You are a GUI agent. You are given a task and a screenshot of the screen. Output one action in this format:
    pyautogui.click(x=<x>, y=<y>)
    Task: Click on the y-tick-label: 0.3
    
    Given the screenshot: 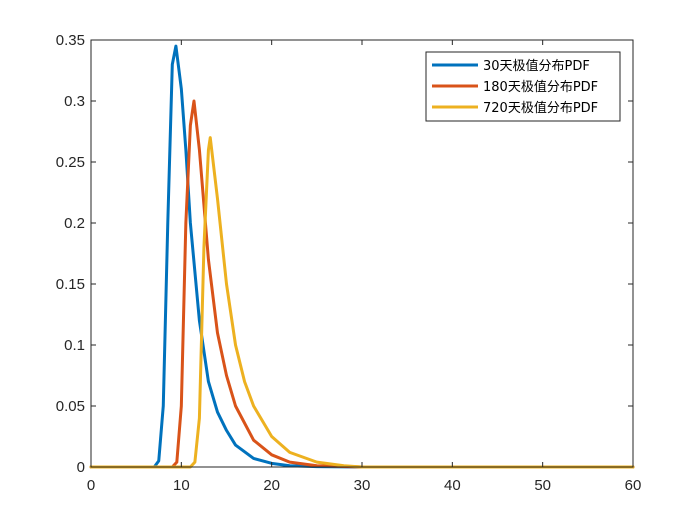 What is the action you would take?
    pyautogui.click(x=74, y=101)
    